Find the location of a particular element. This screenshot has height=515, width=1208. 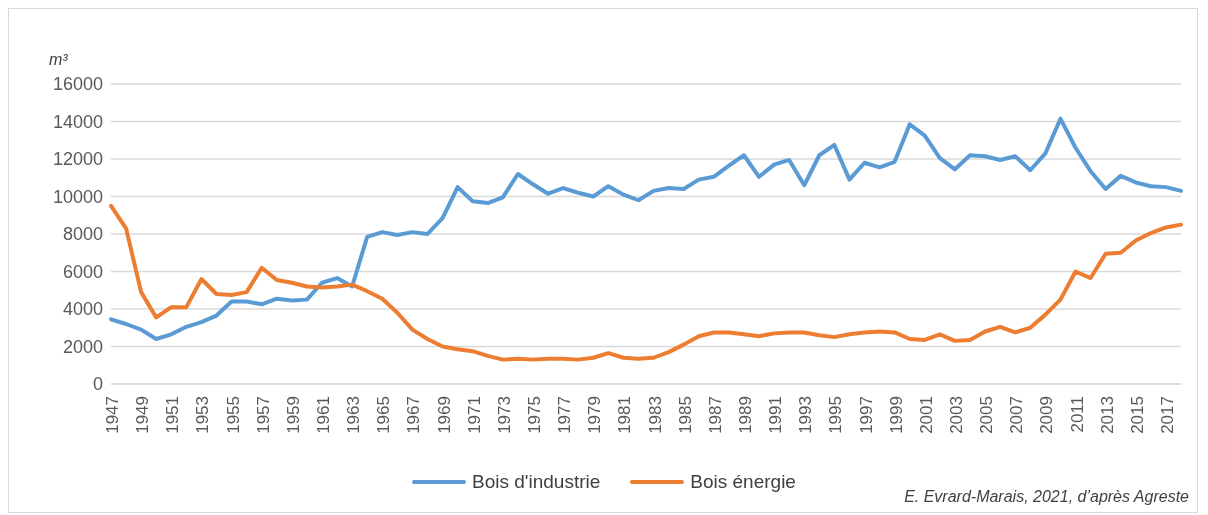

y-tick-label: 6000 is located at coordinates (82, 271).